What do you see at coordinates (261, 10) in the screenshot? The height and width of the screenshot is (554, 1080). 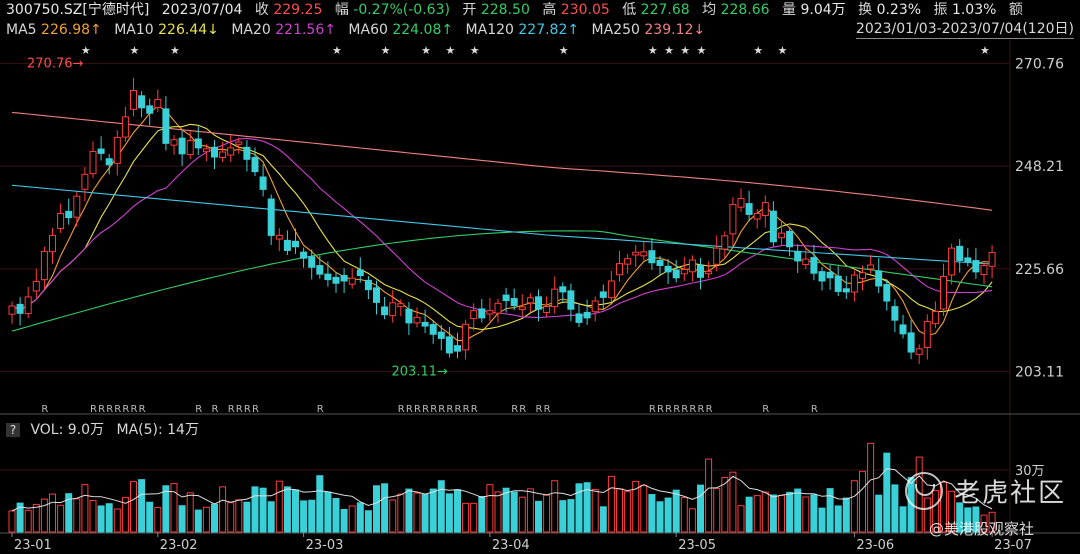 I see `close-label: 收` at bounding box center [261, 10].